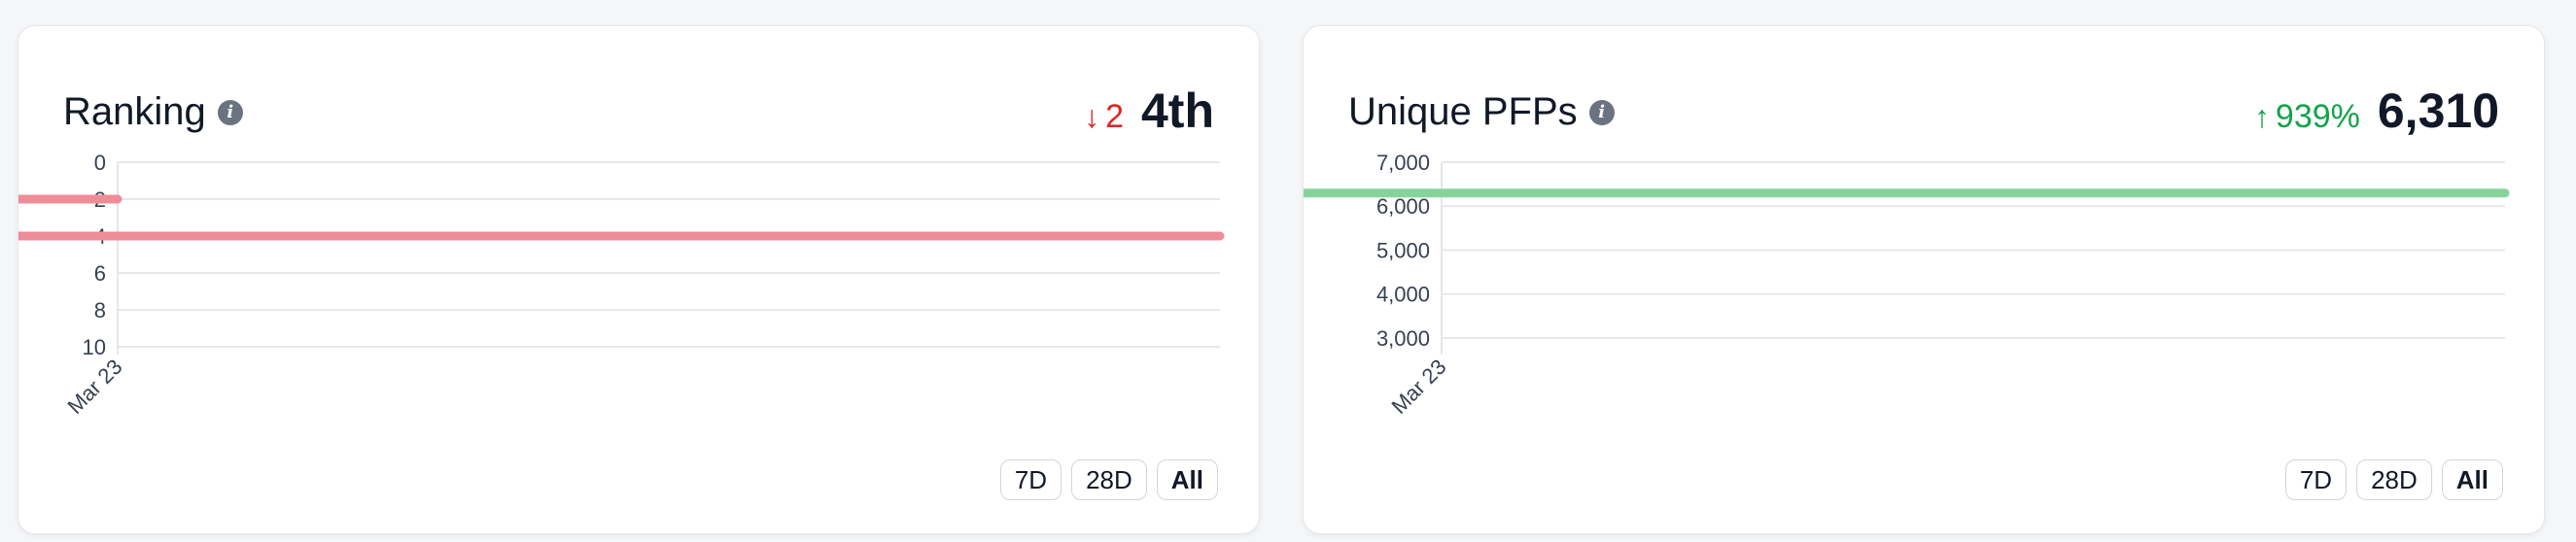 This screenshot has width=2576, height=542. What do you see at coordinates (1403, 295) in the screenshot?
I see `y-tick-label: 4,000` at bounding box center [1403, 295].